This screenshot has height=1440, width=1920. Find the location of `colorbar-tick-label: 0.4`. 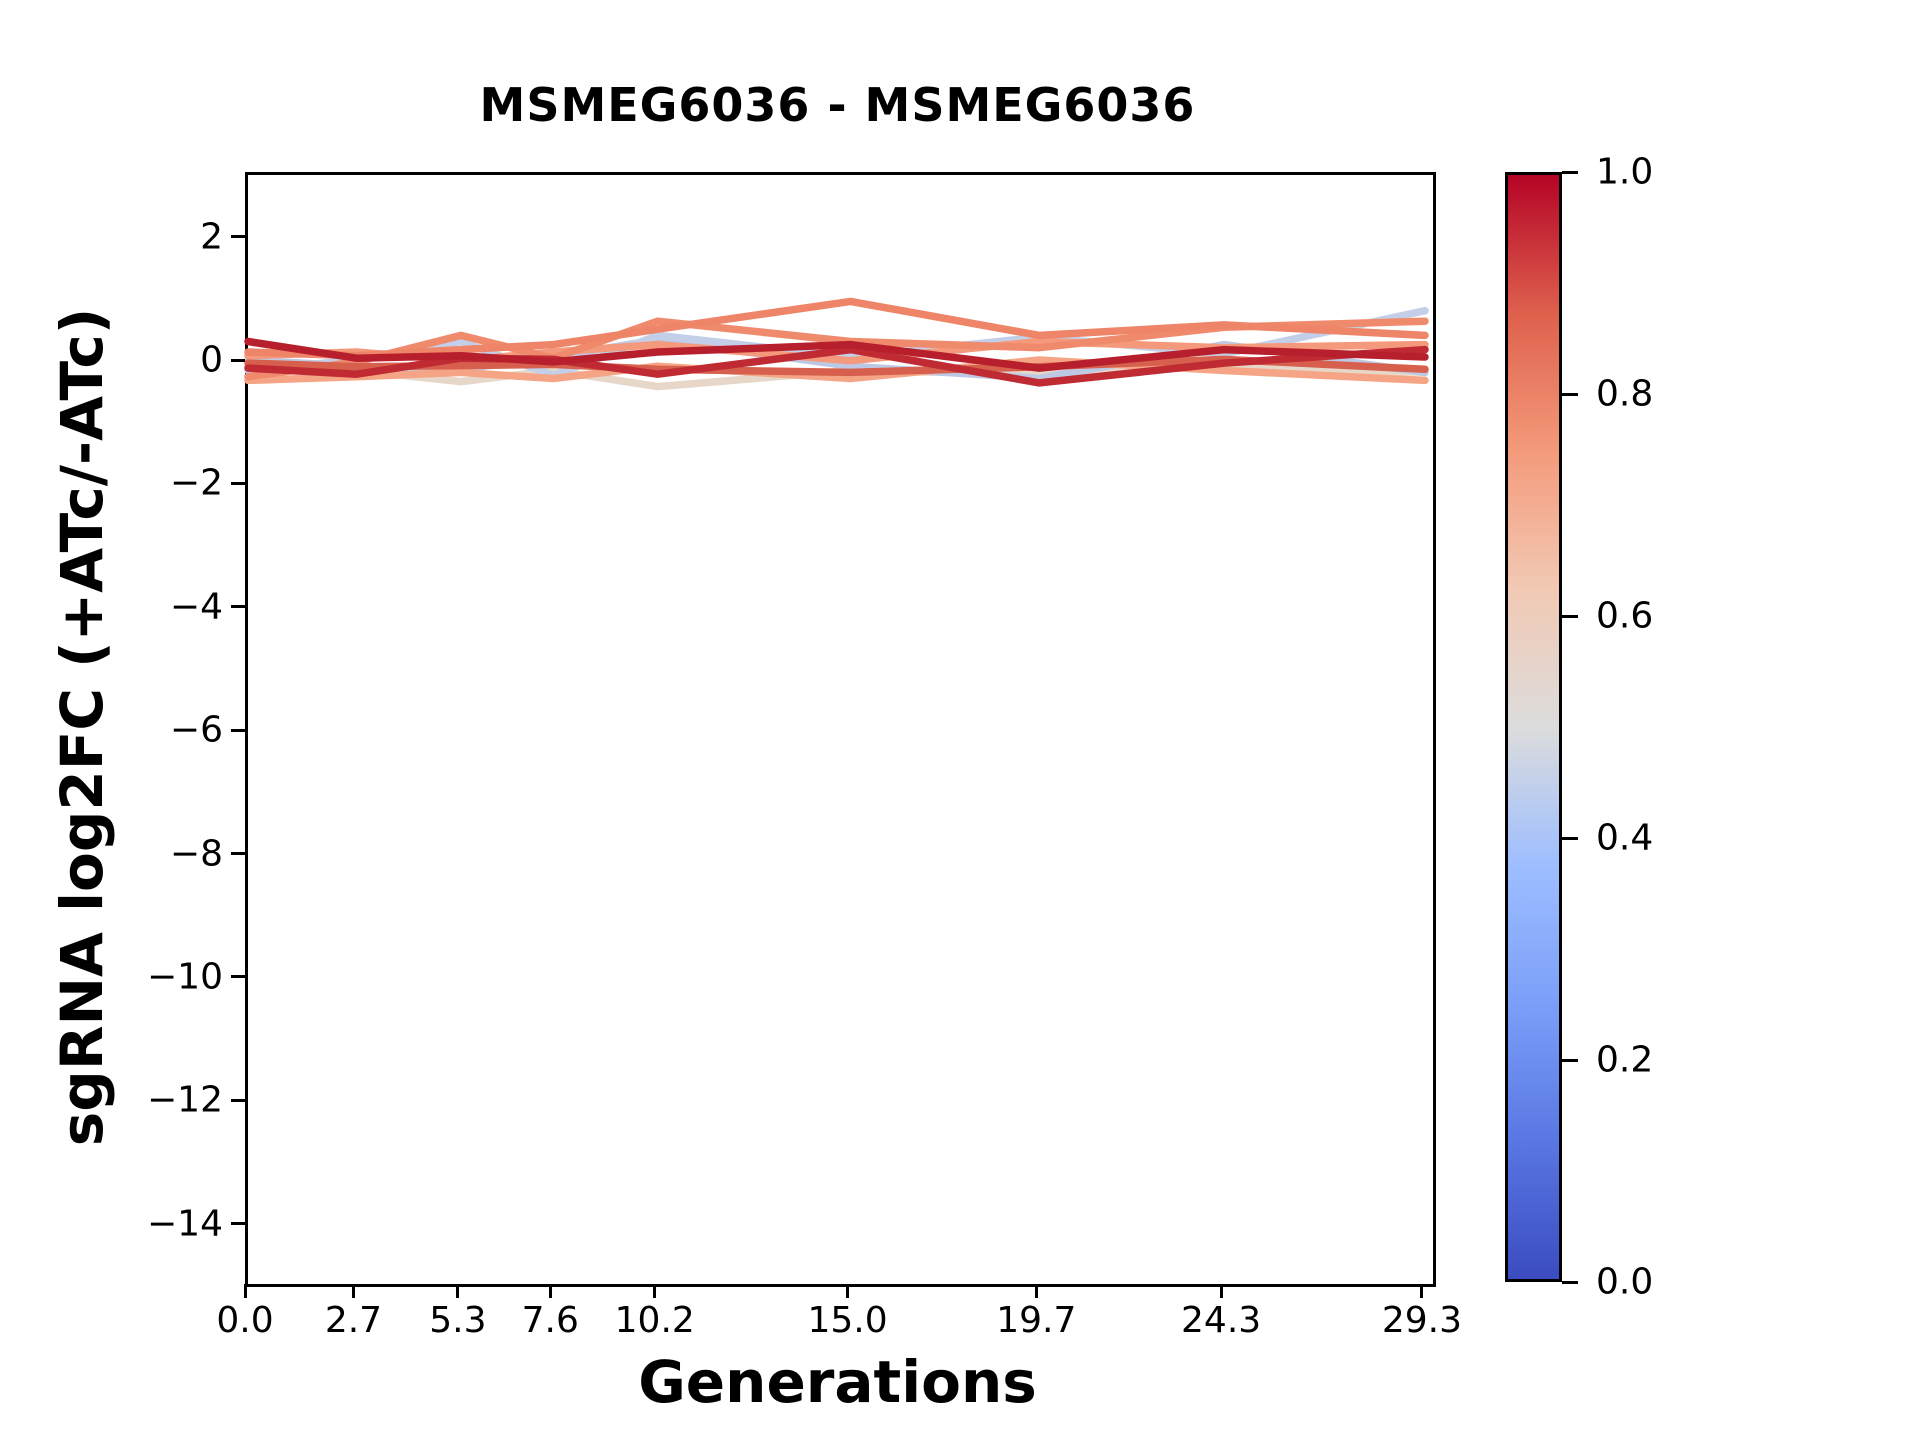

colorbar-tick-label: 0.4 is located at coordinates (1625, 838).